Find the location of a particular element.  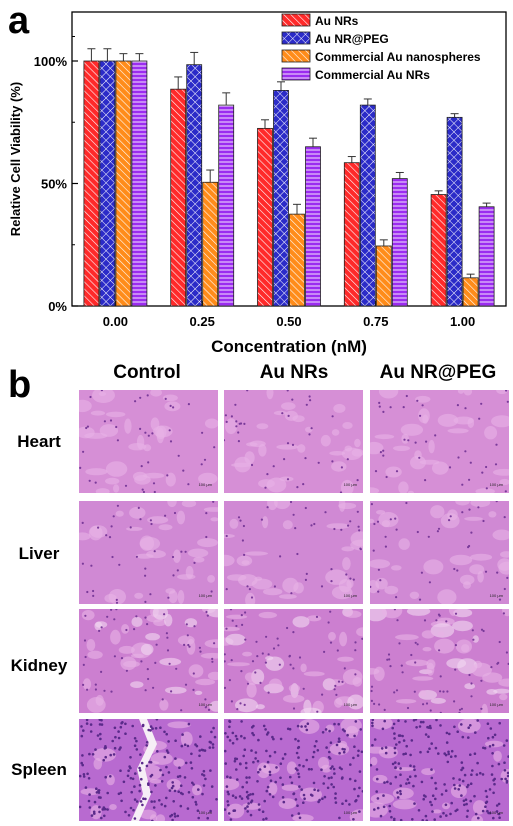

bar-commercial-au-nrs-0.00 is located at coordinates (139, 183).